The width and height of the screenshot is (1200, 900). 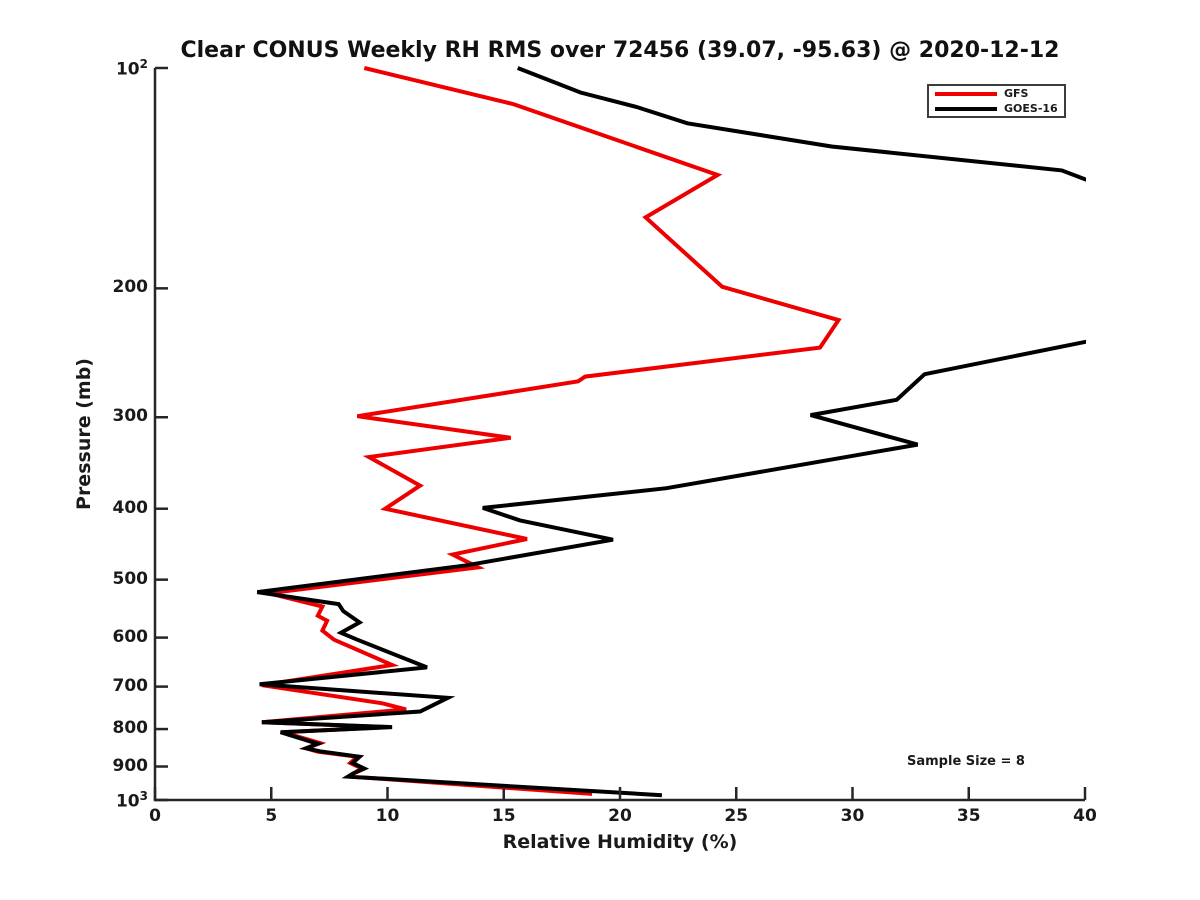 What do you see at coordinates (966, 93) in the screenshot?
I see `gfs-line-sample` at bounding box center [966, 93].